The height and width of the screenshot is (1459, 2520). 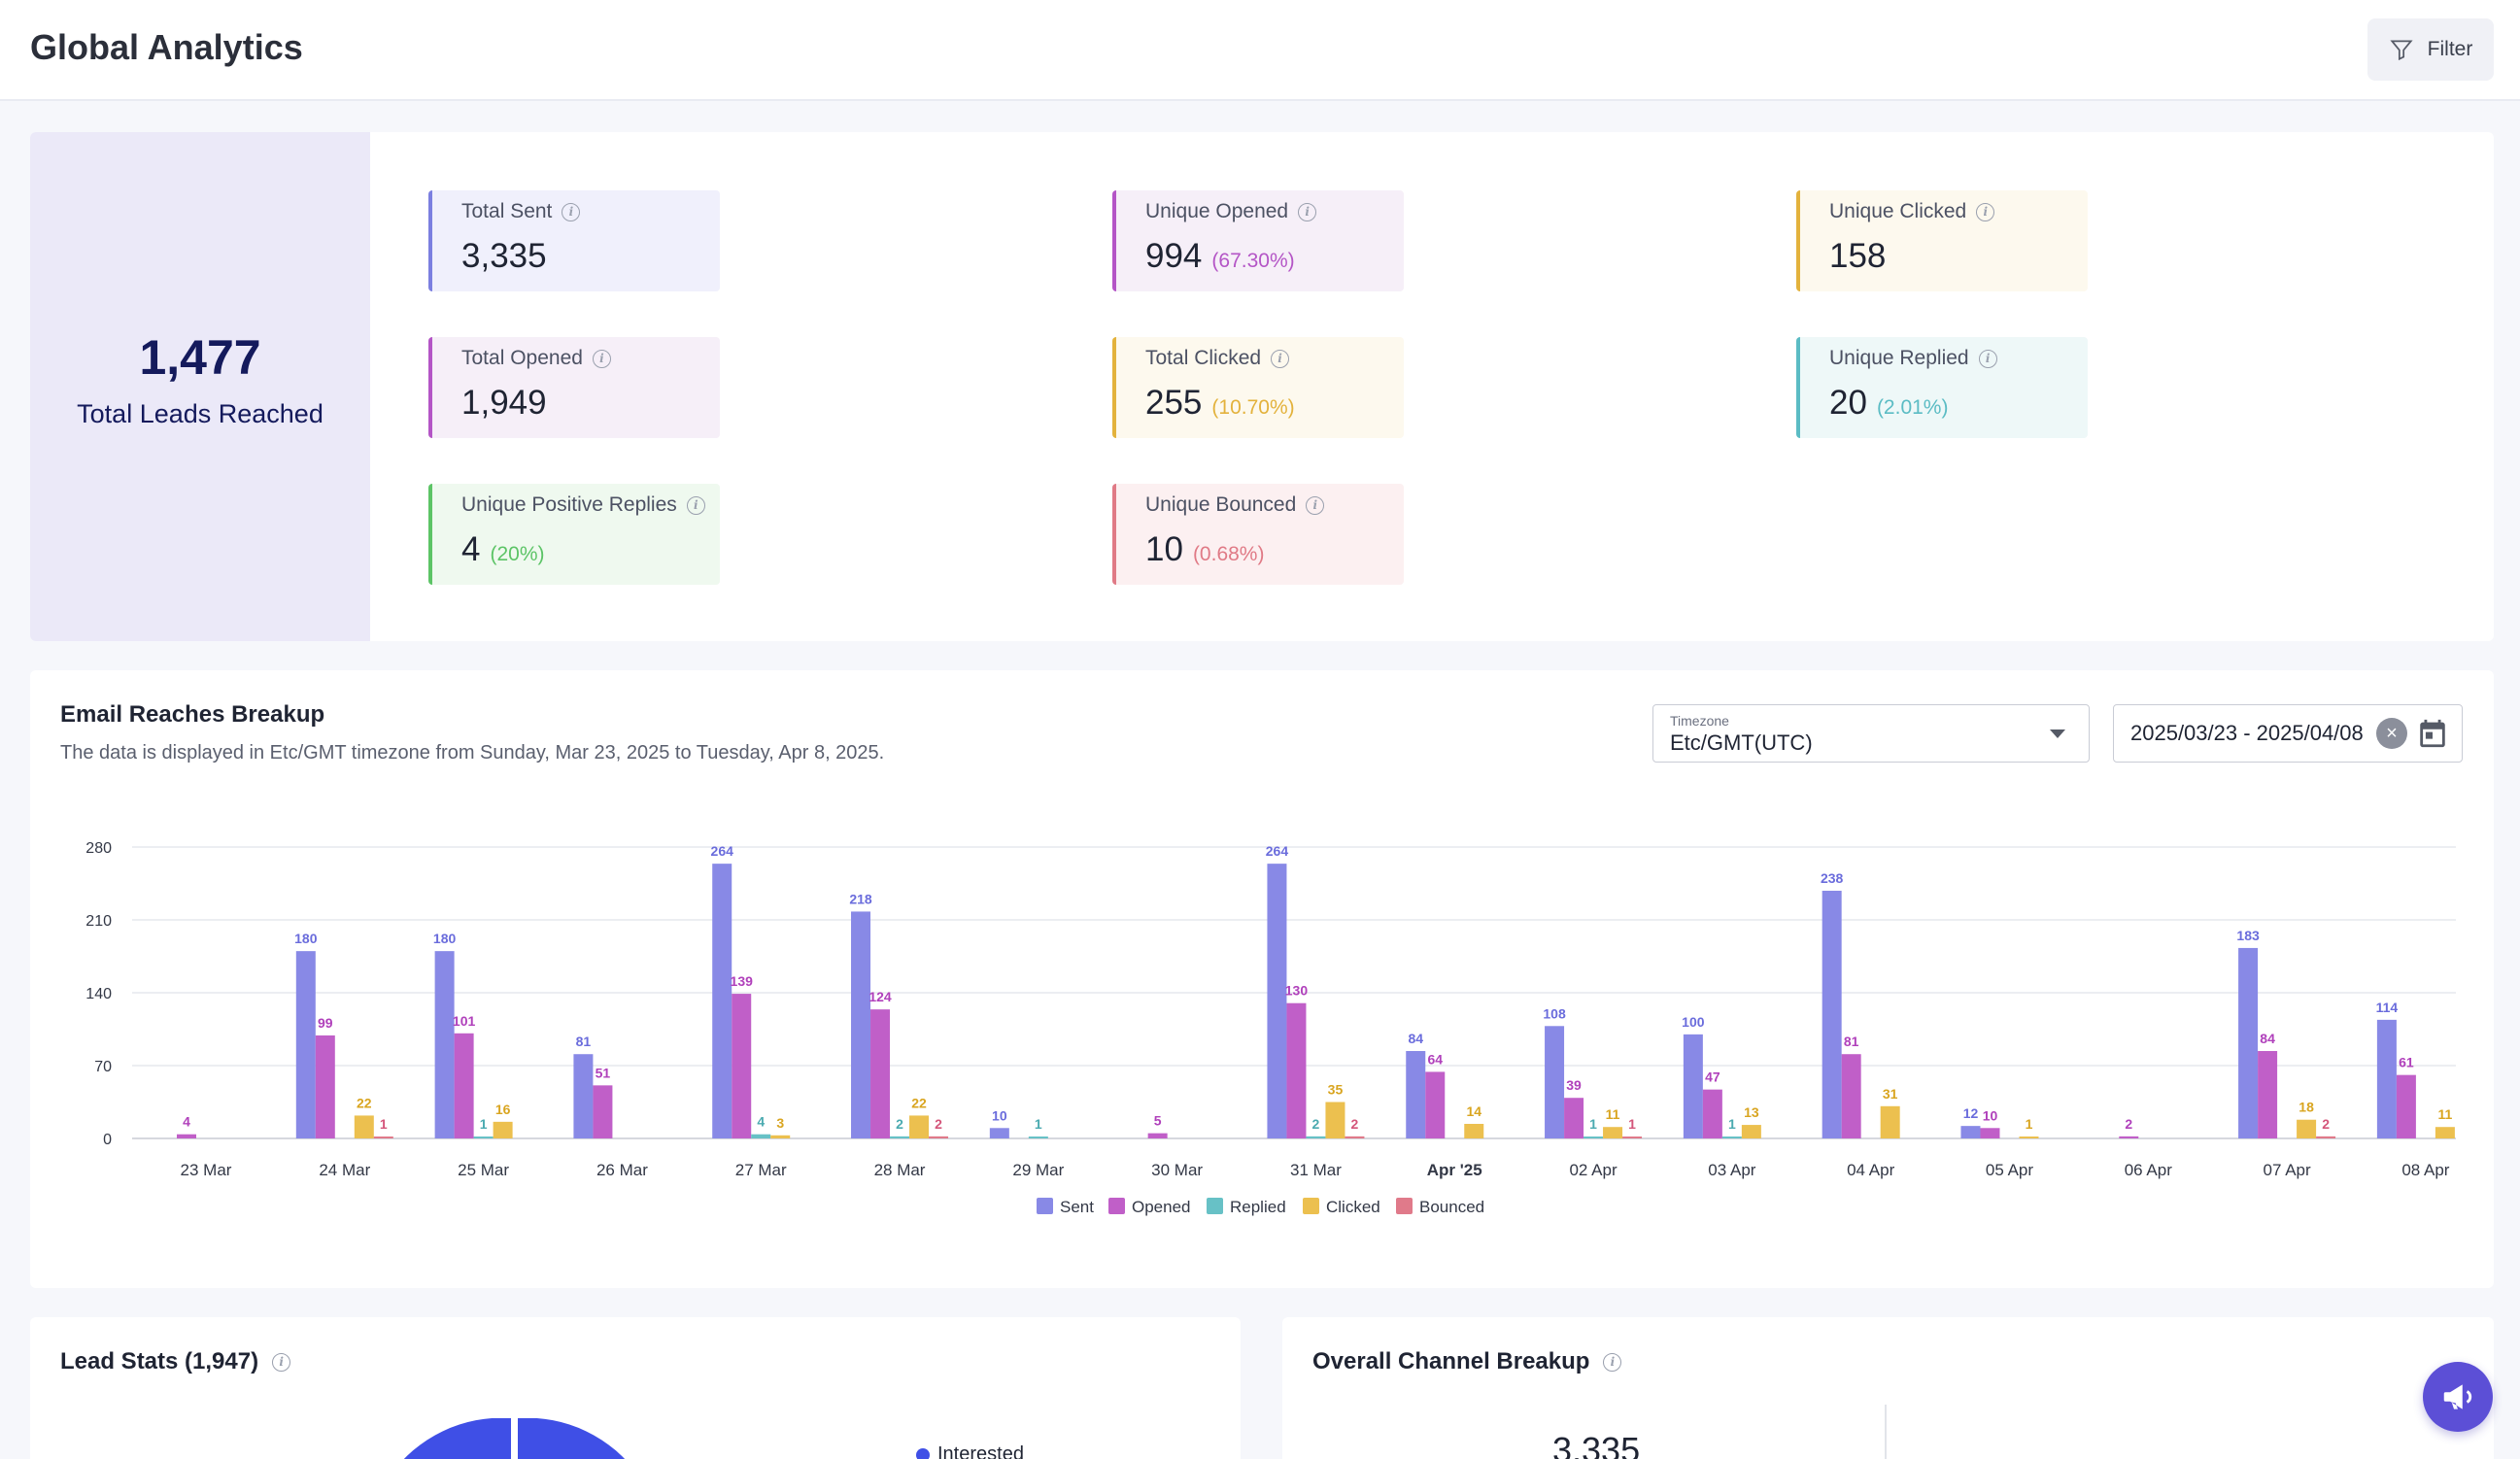 I want to click on timezone-label: Timezone, so click(x=1699, y=721).